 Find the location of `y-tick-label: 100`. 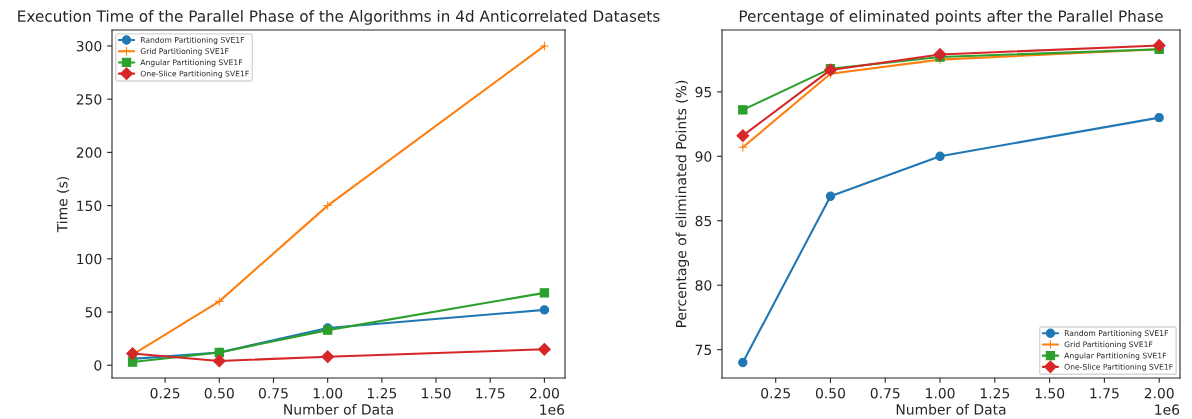

y-tick-label: 100 is located at coordinates (89, 259).